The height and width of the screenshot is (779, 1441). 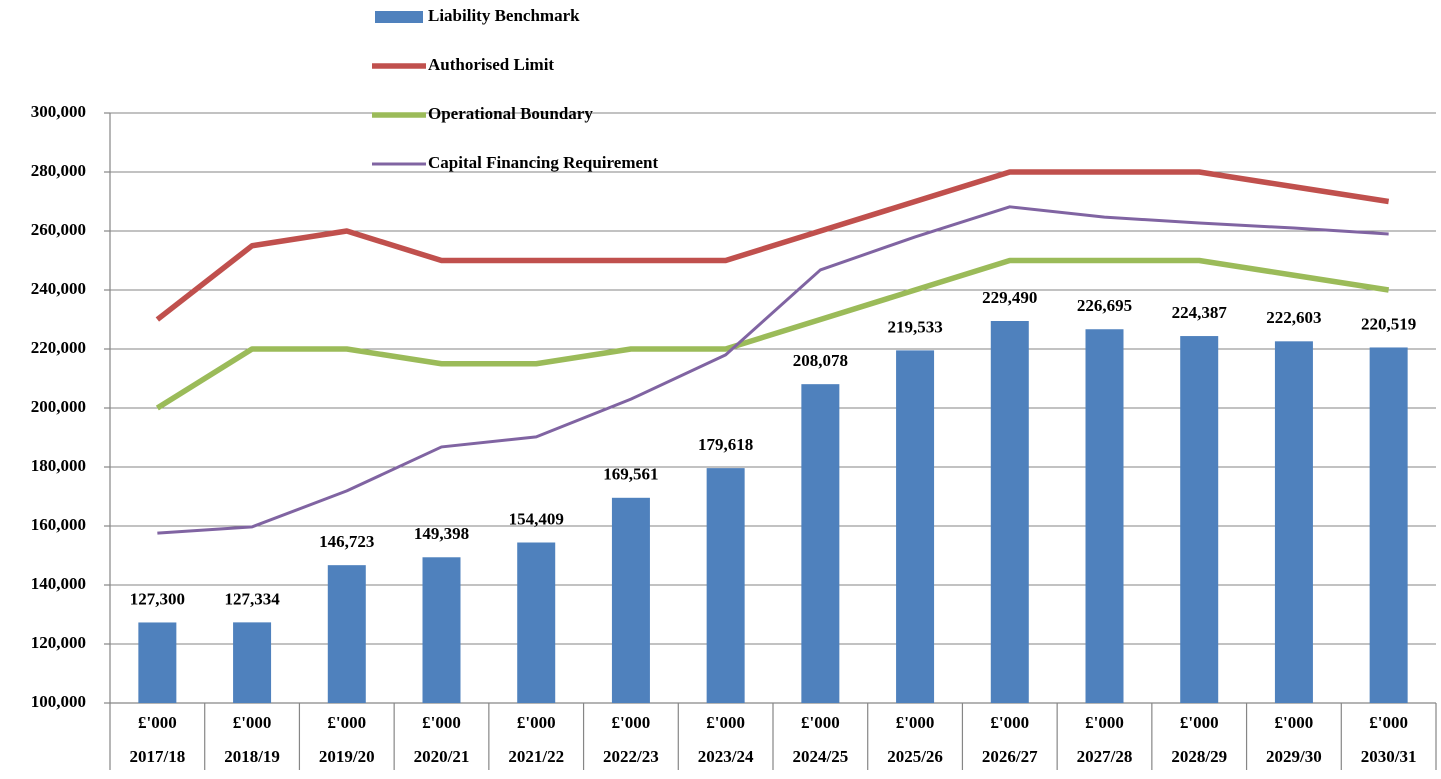 What do you see at coordinates (1104, 305) in the screenshot?
I see `data-label: 226,695` at bounding box center [1104, 305].